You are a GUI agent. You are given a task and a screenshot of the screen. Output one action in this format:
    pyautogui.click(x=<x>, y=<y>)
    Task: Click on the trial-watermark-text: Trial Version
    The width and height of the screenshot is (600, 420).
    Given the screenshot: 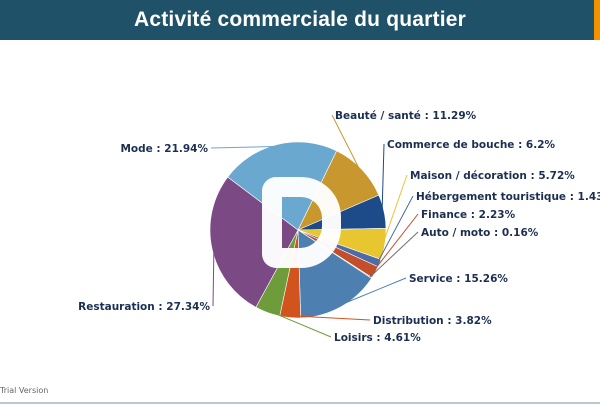 What is the action you would take?
    pyautogui.click(x=24, y=390)
    